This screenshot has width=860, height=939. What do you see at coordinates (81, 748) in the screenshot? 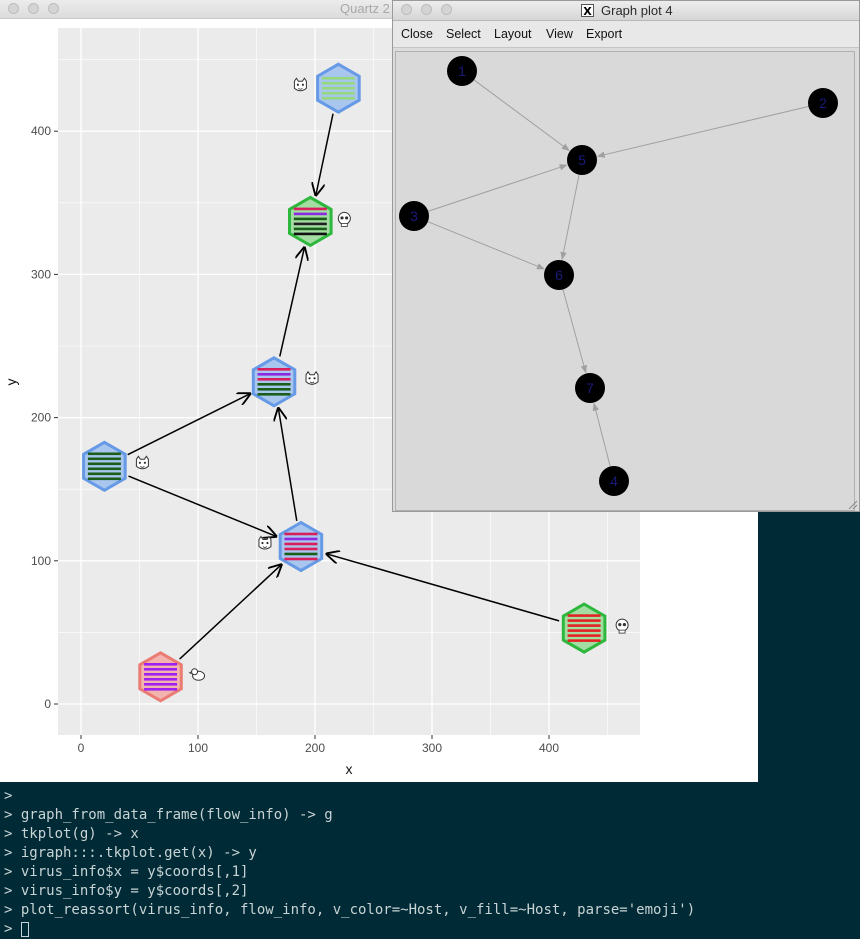
I see `x-tick-label: 0` at bounding box center [81, 748].